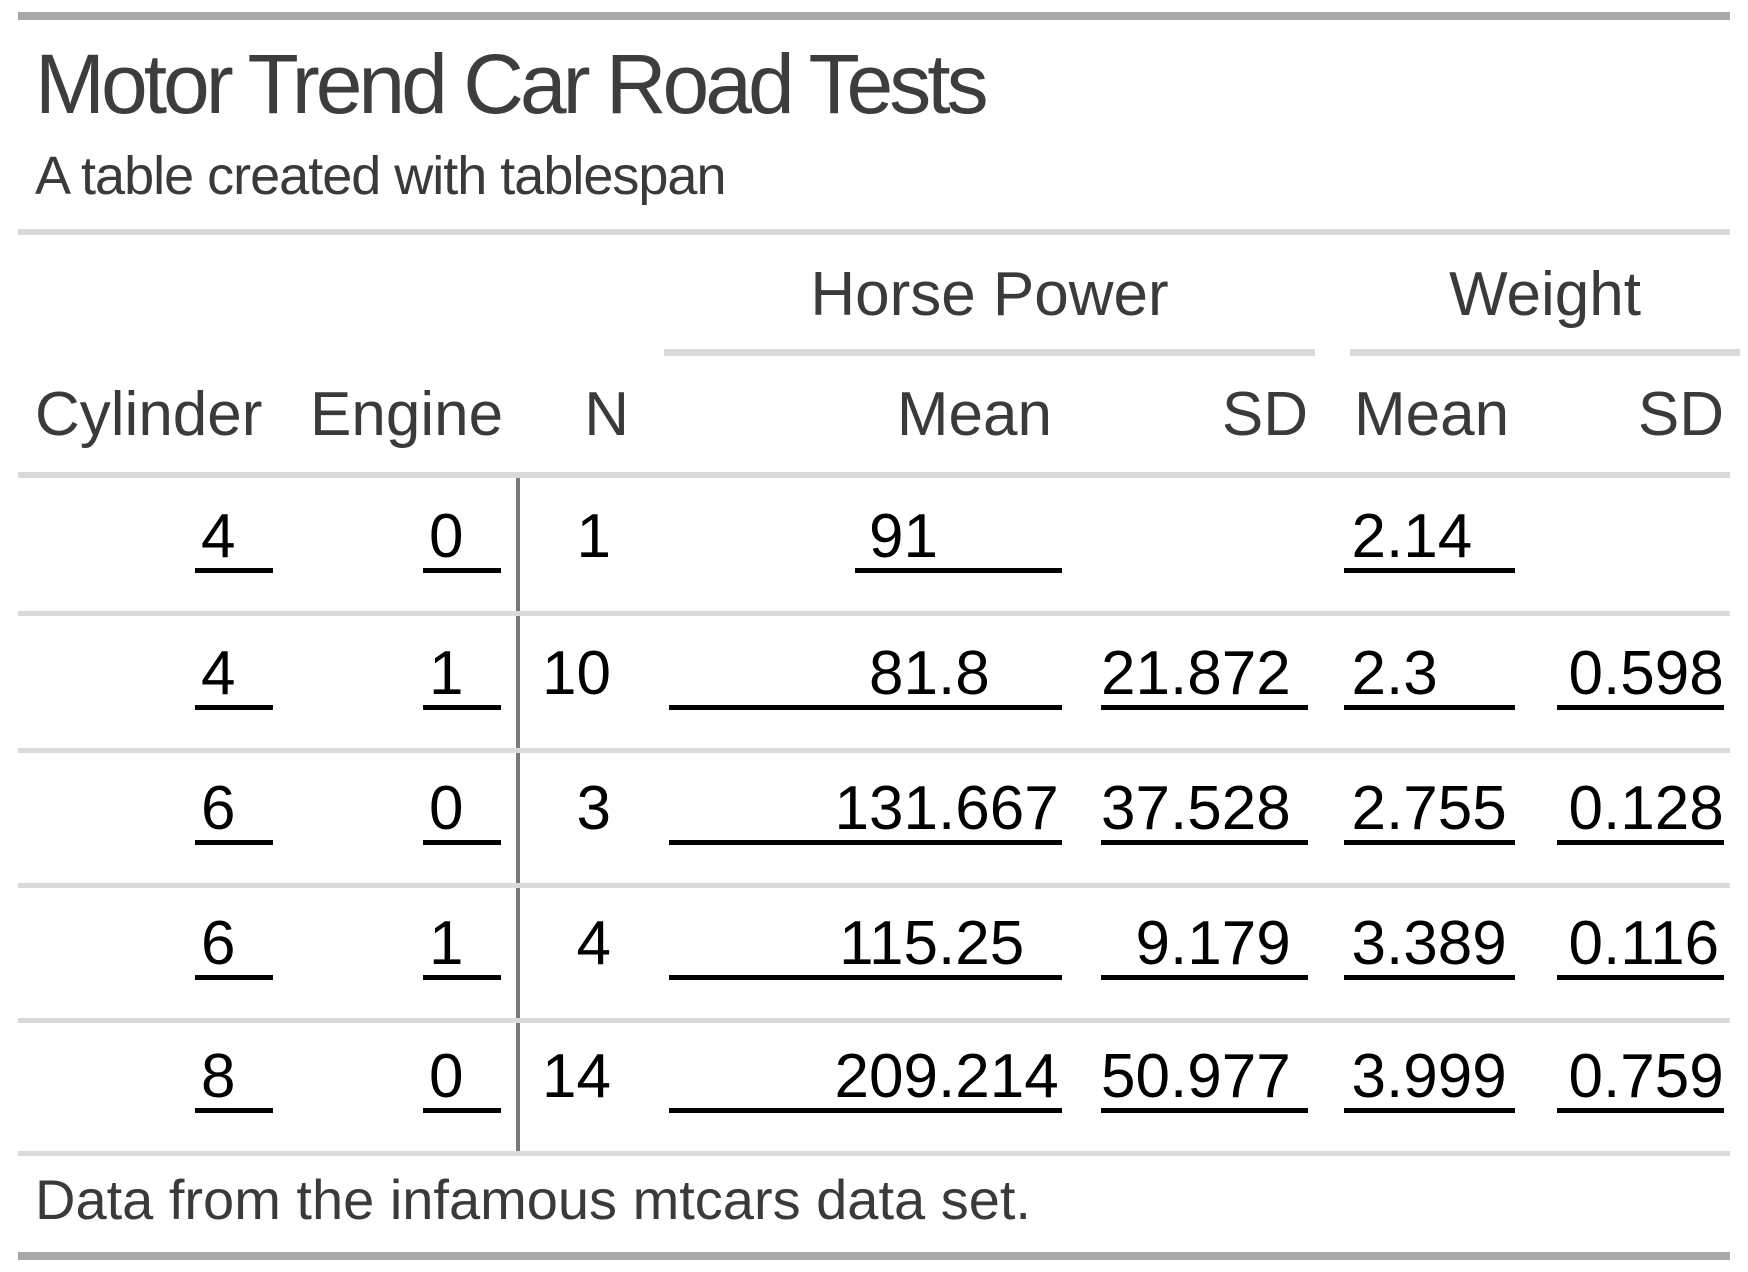 This screenshot has width=1748, height=1272. I want to click on cell-n: 10, so click(576, 673).